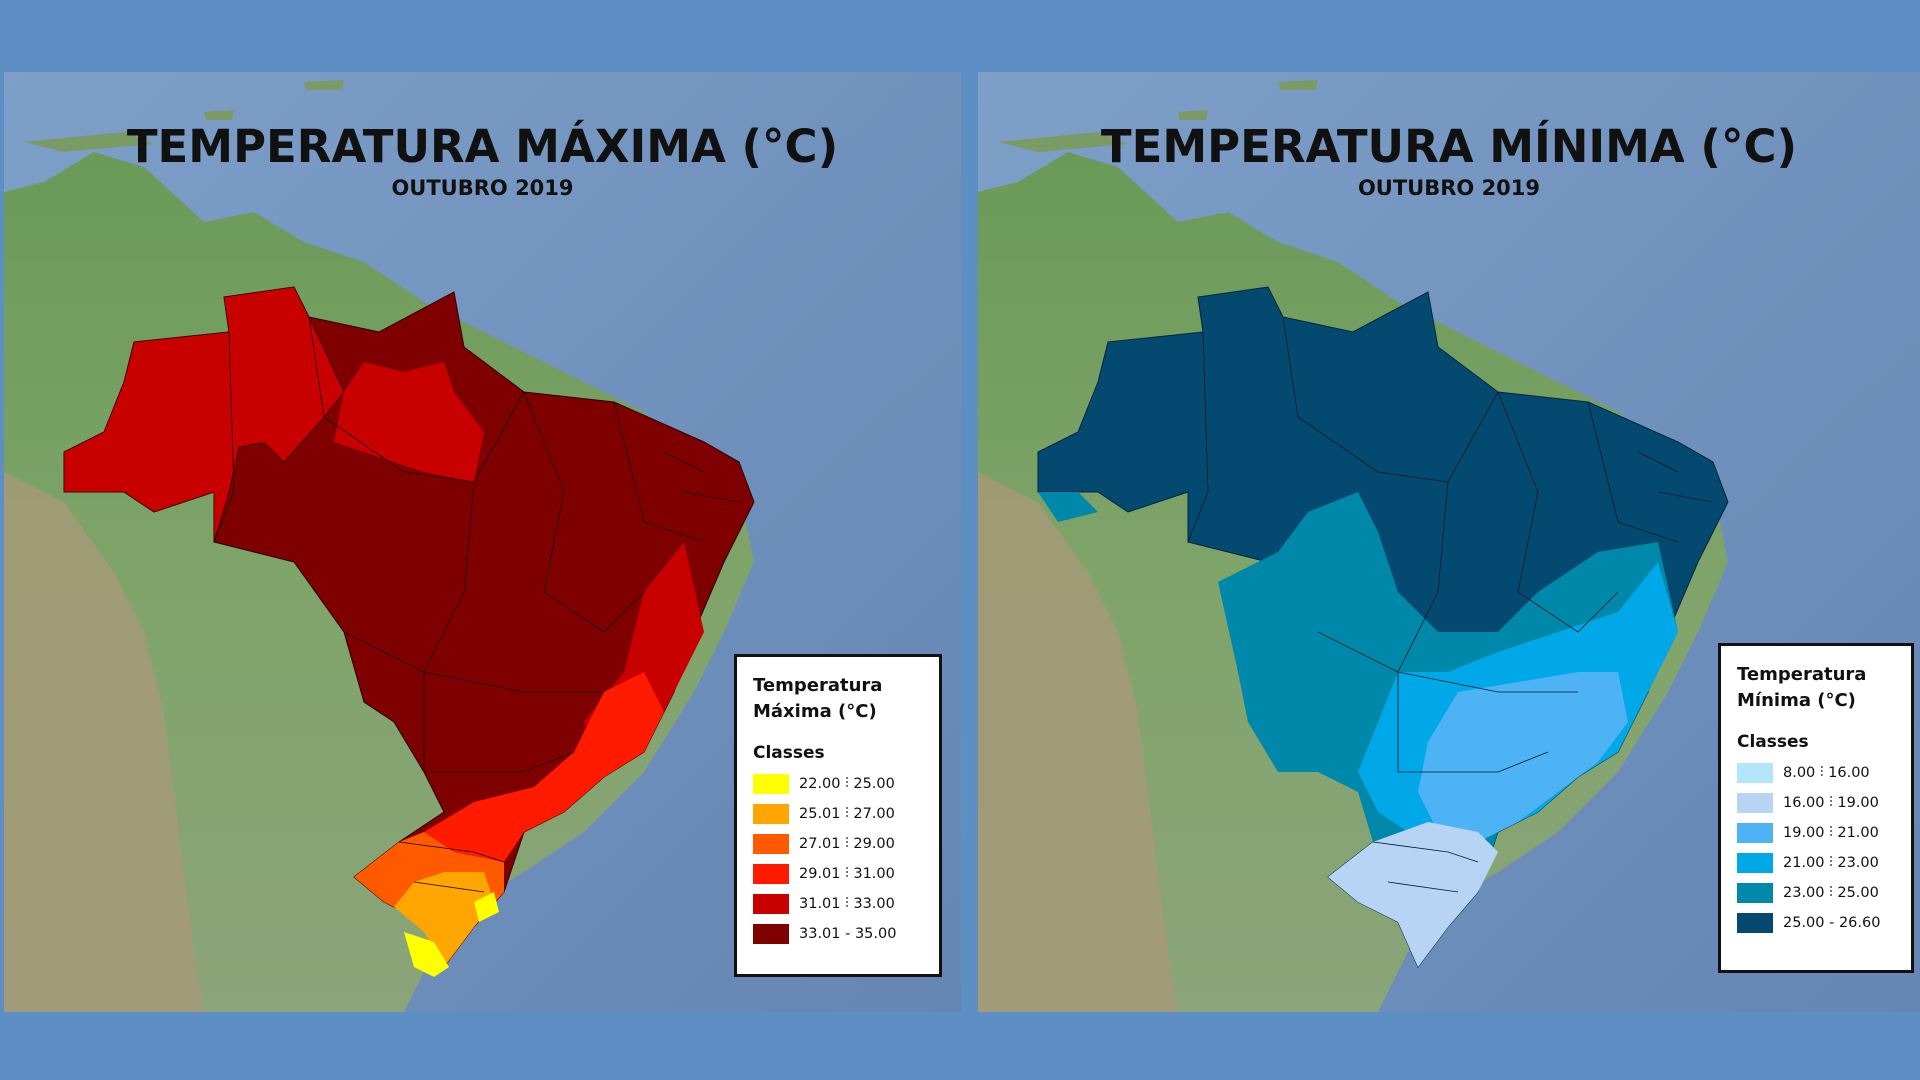 The height and width of the screenshot is (1080, 1920). I want to click on max-legend-classes-label: Classes, so click(789, 753).